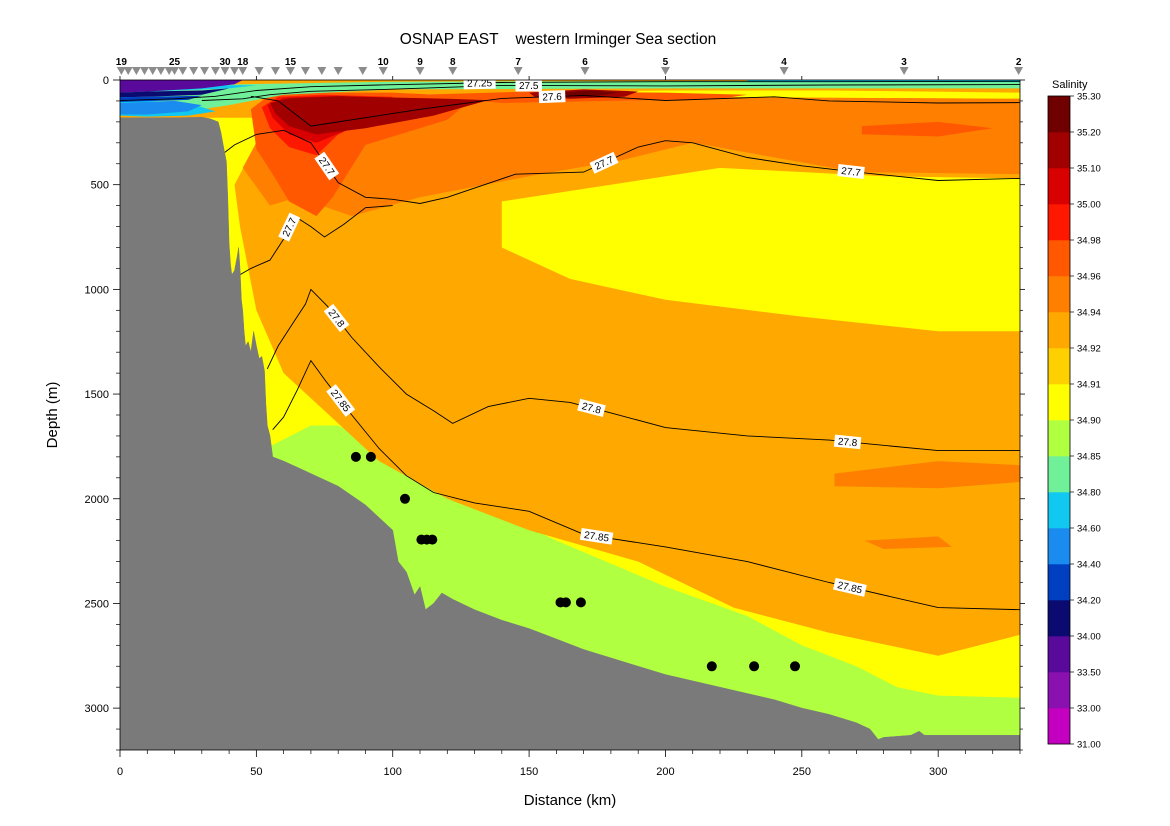 The width and height of the screenshot is (1170, 826). I want to click on colorbar-tick-label: 34.40, so click(1089, 565).